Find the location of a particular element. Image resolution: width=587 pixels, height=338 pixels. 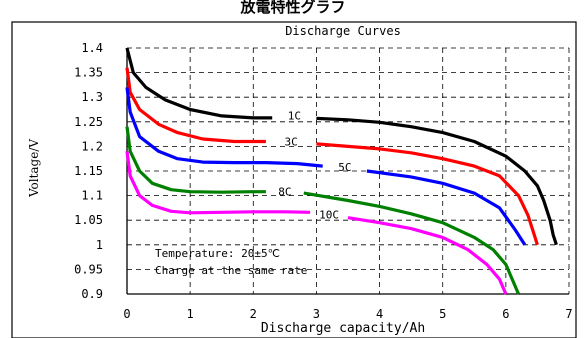

y-tick-label: 1.4 is located at coordinates (92, 48).